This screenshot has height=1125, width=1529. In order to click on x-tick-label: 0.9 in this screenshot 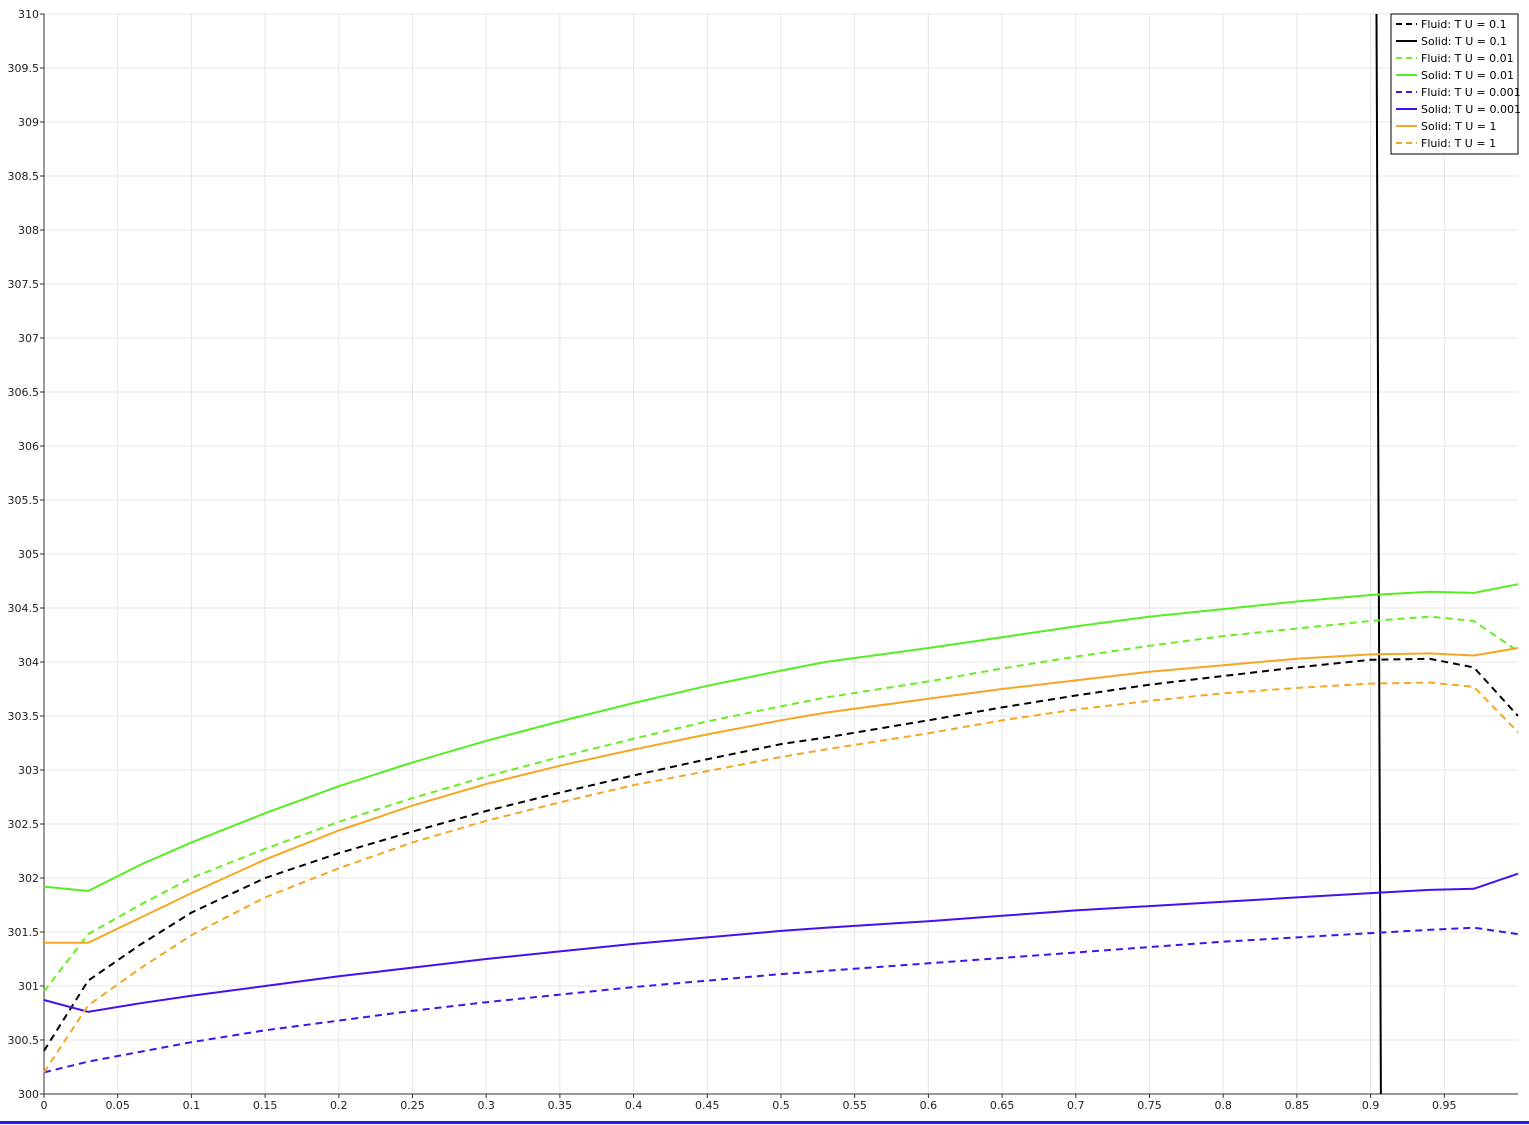, I will do `click(1371, 1105)`.